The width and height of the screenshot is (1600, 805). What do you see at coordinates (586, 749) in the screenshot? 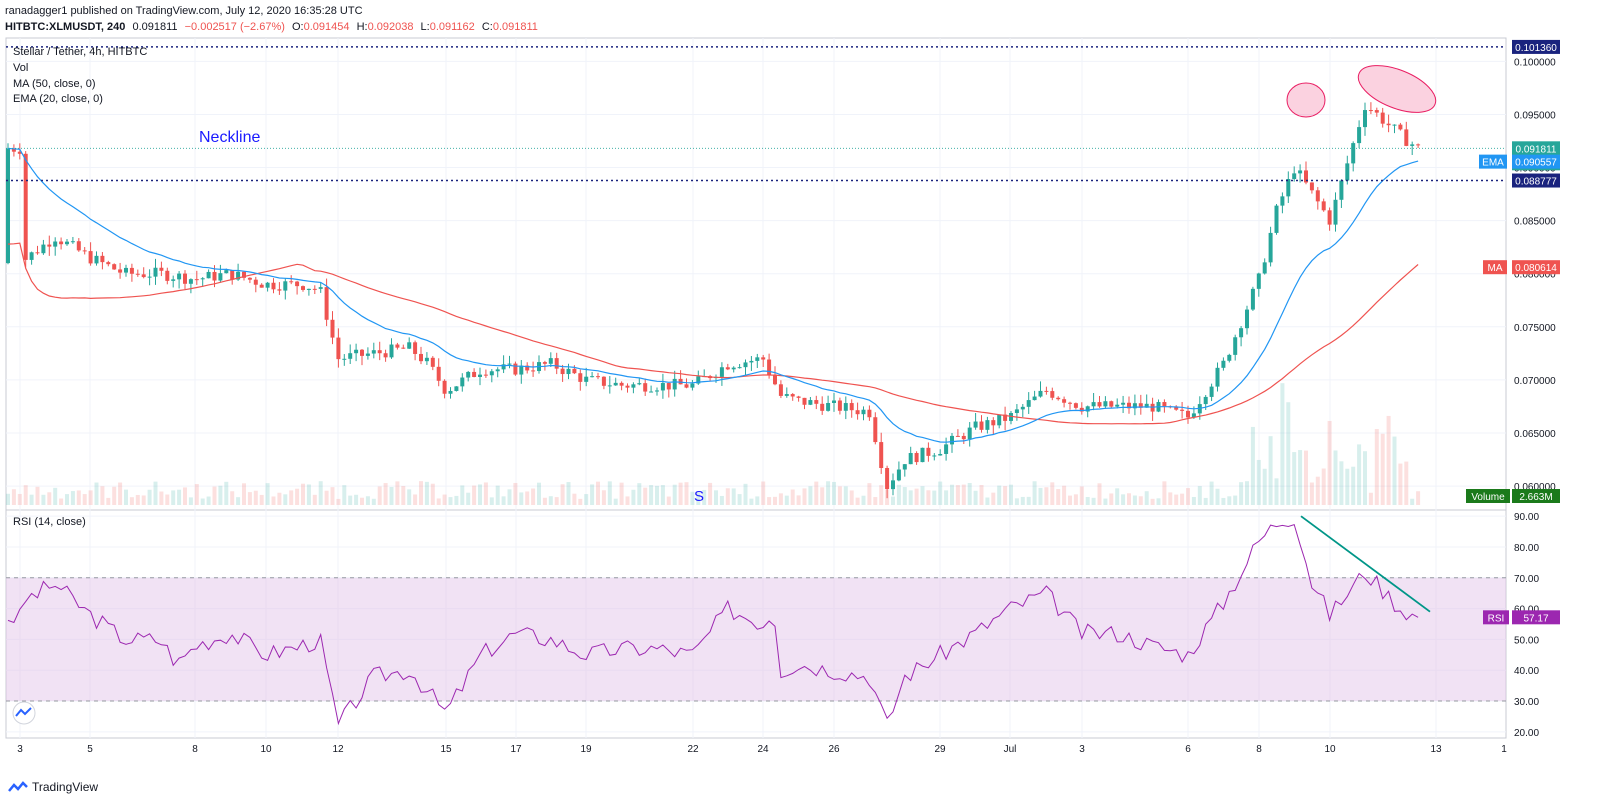
I see `time-tick-label: 19` at bounding box center [586, 749].